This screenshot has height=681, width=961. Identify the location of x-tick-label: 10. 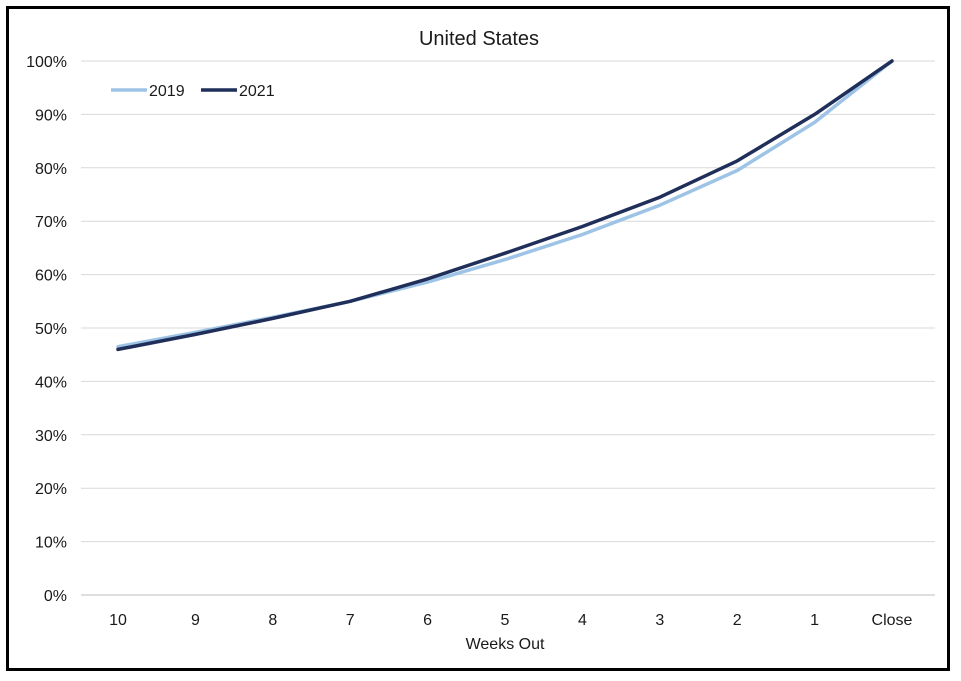
(118, 620).